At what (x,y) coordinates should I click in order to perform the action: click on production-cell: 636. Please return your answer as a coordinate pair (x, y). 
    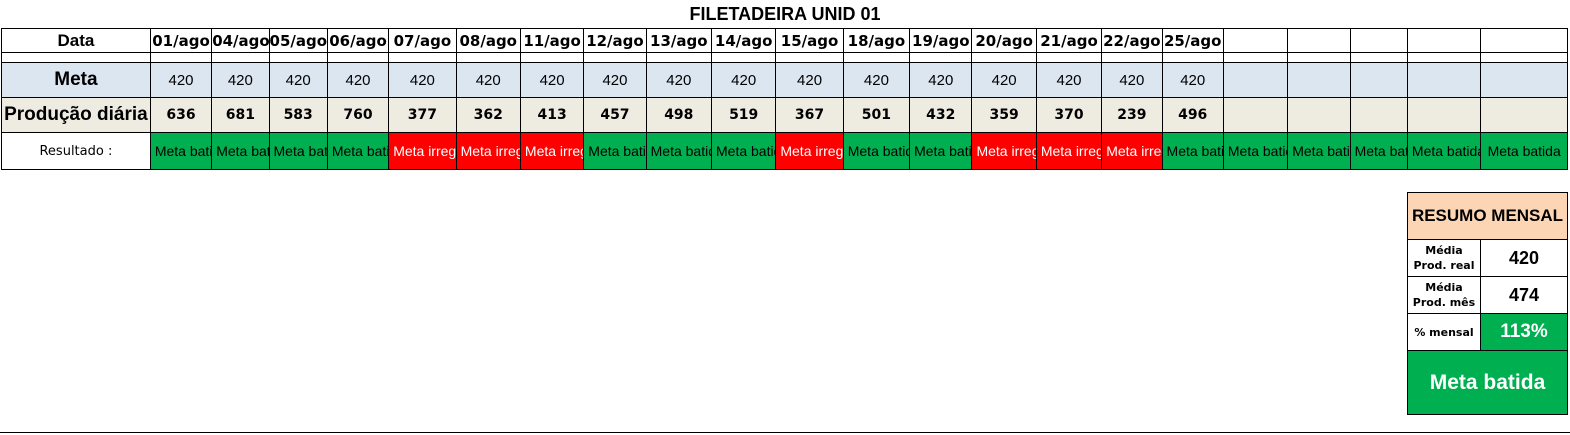
    Looking at the image, I should click on (181, 115).